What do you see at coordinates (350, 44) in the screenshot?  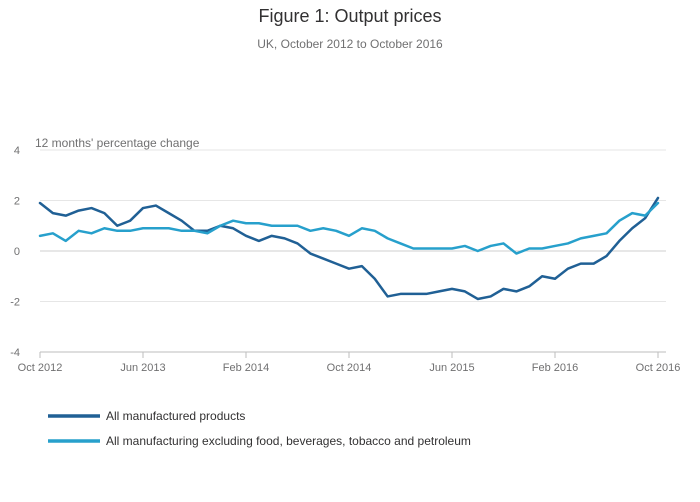 I see `chart-subtitle: UK, October 2012 to October 2016` at bounding box center [350, 44].